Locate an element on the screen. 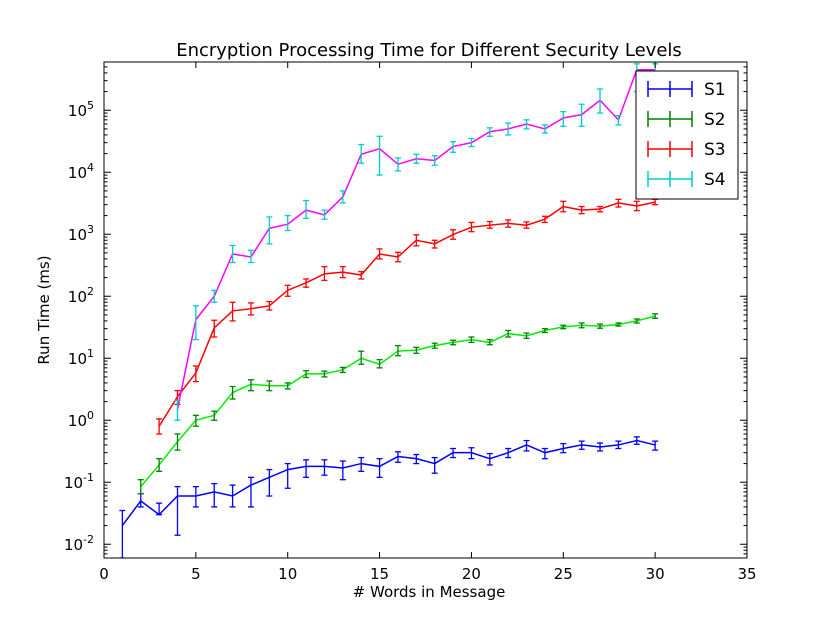 The width and height of the screenshot is (830, 621). y-tick-label: 10³ is located at coordinates (81, 233).